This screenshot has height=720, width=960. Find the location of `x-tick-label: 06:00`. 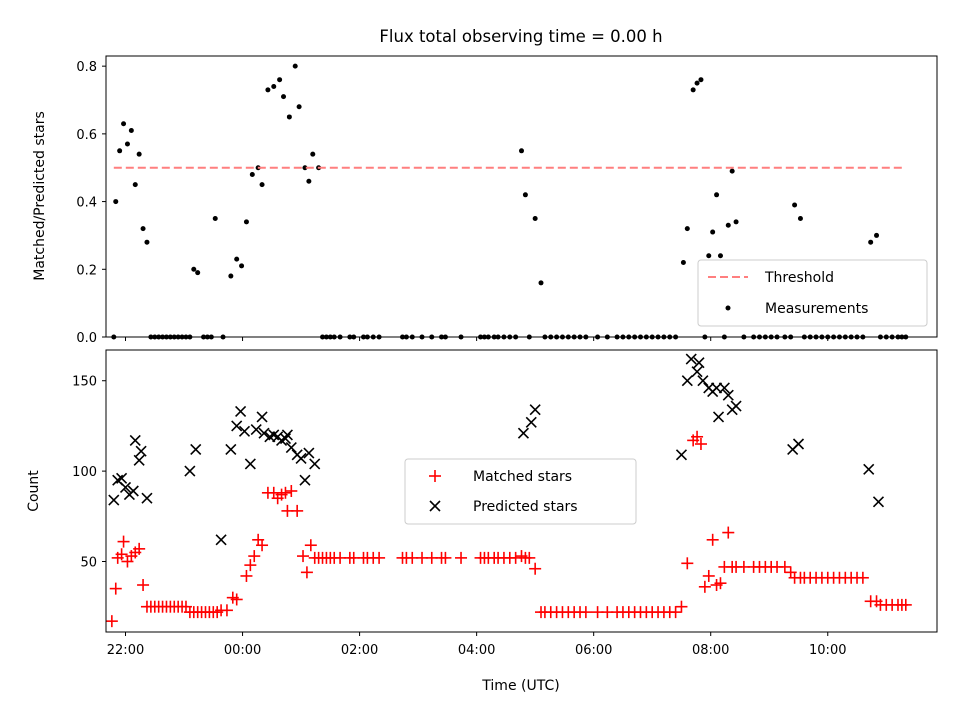

x-tick-label: 06:00 is located at coordinates (593, 650).